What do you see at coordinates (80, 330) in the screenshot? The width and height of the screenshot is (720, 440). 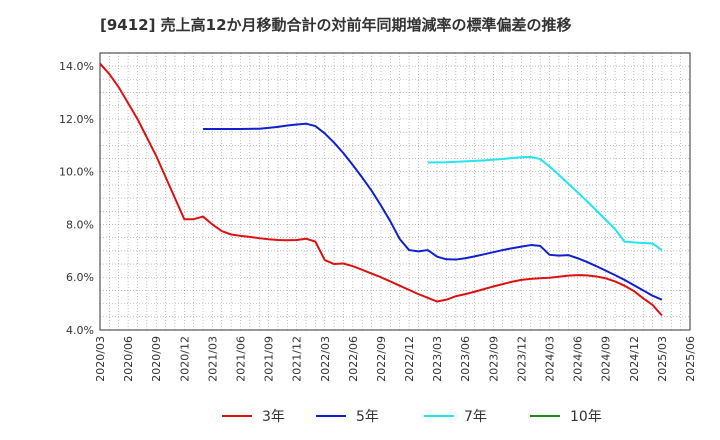 I see `y-tick-label: 4.0%` at bounding box center [80, 330].